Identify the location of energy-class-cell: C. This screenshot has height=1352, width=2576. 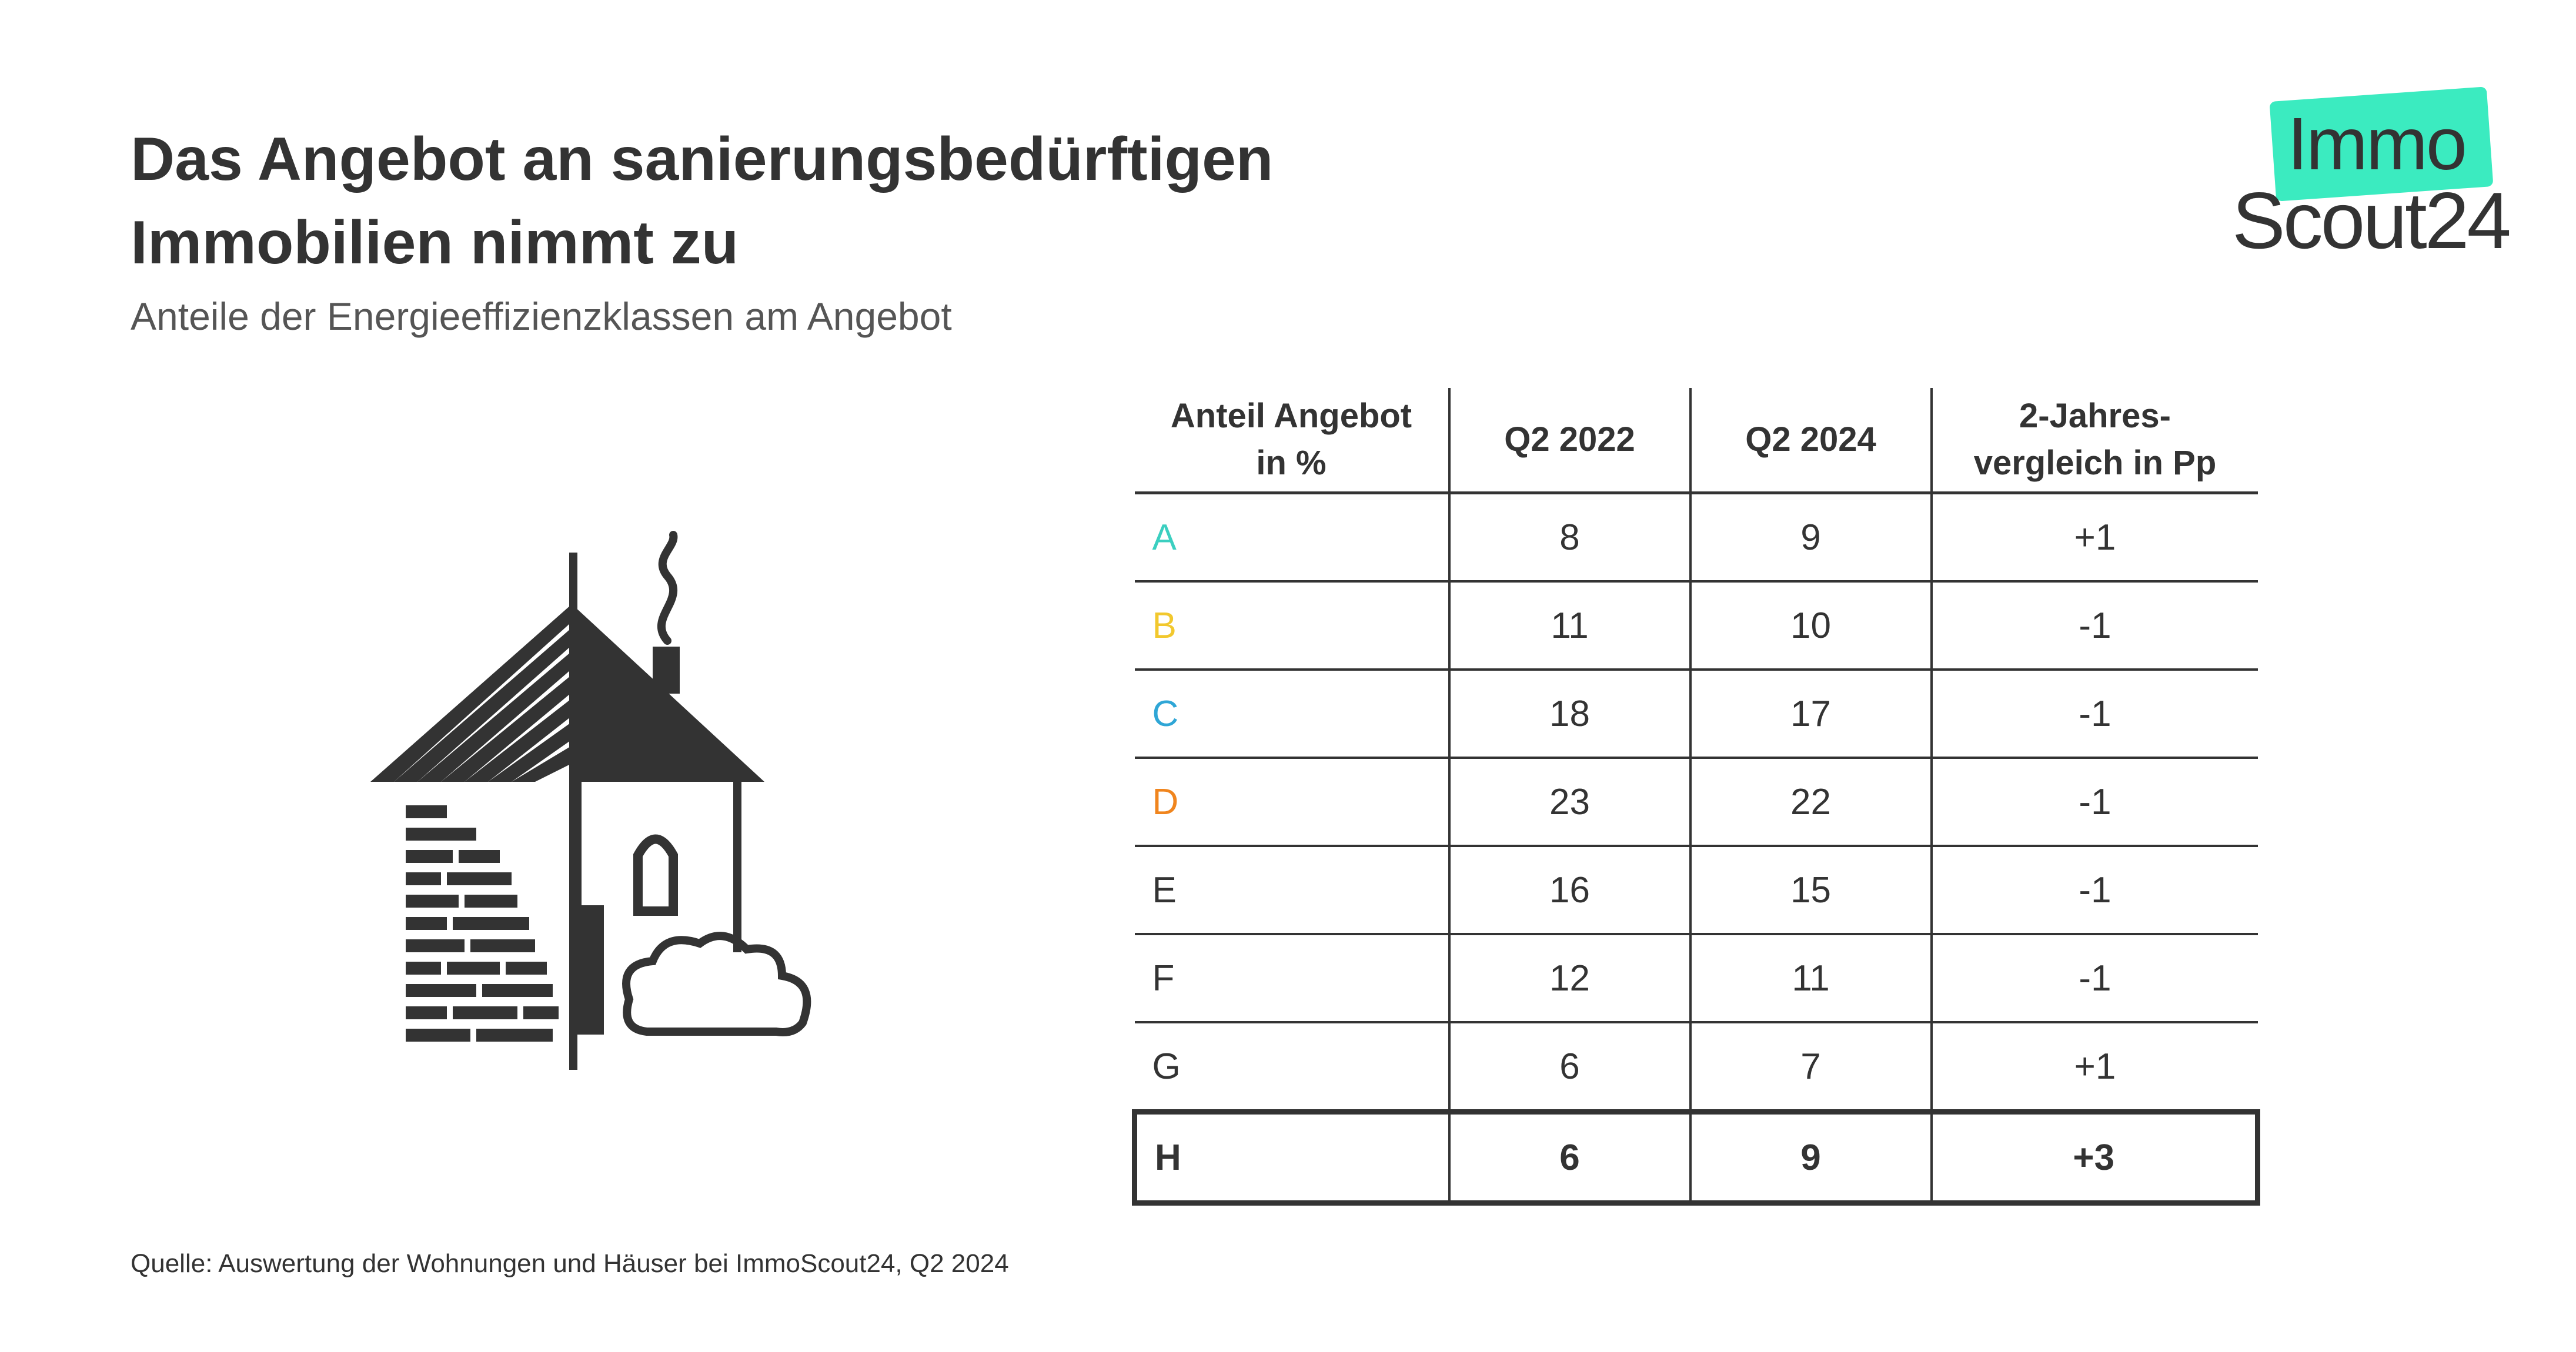
(1291, 714).